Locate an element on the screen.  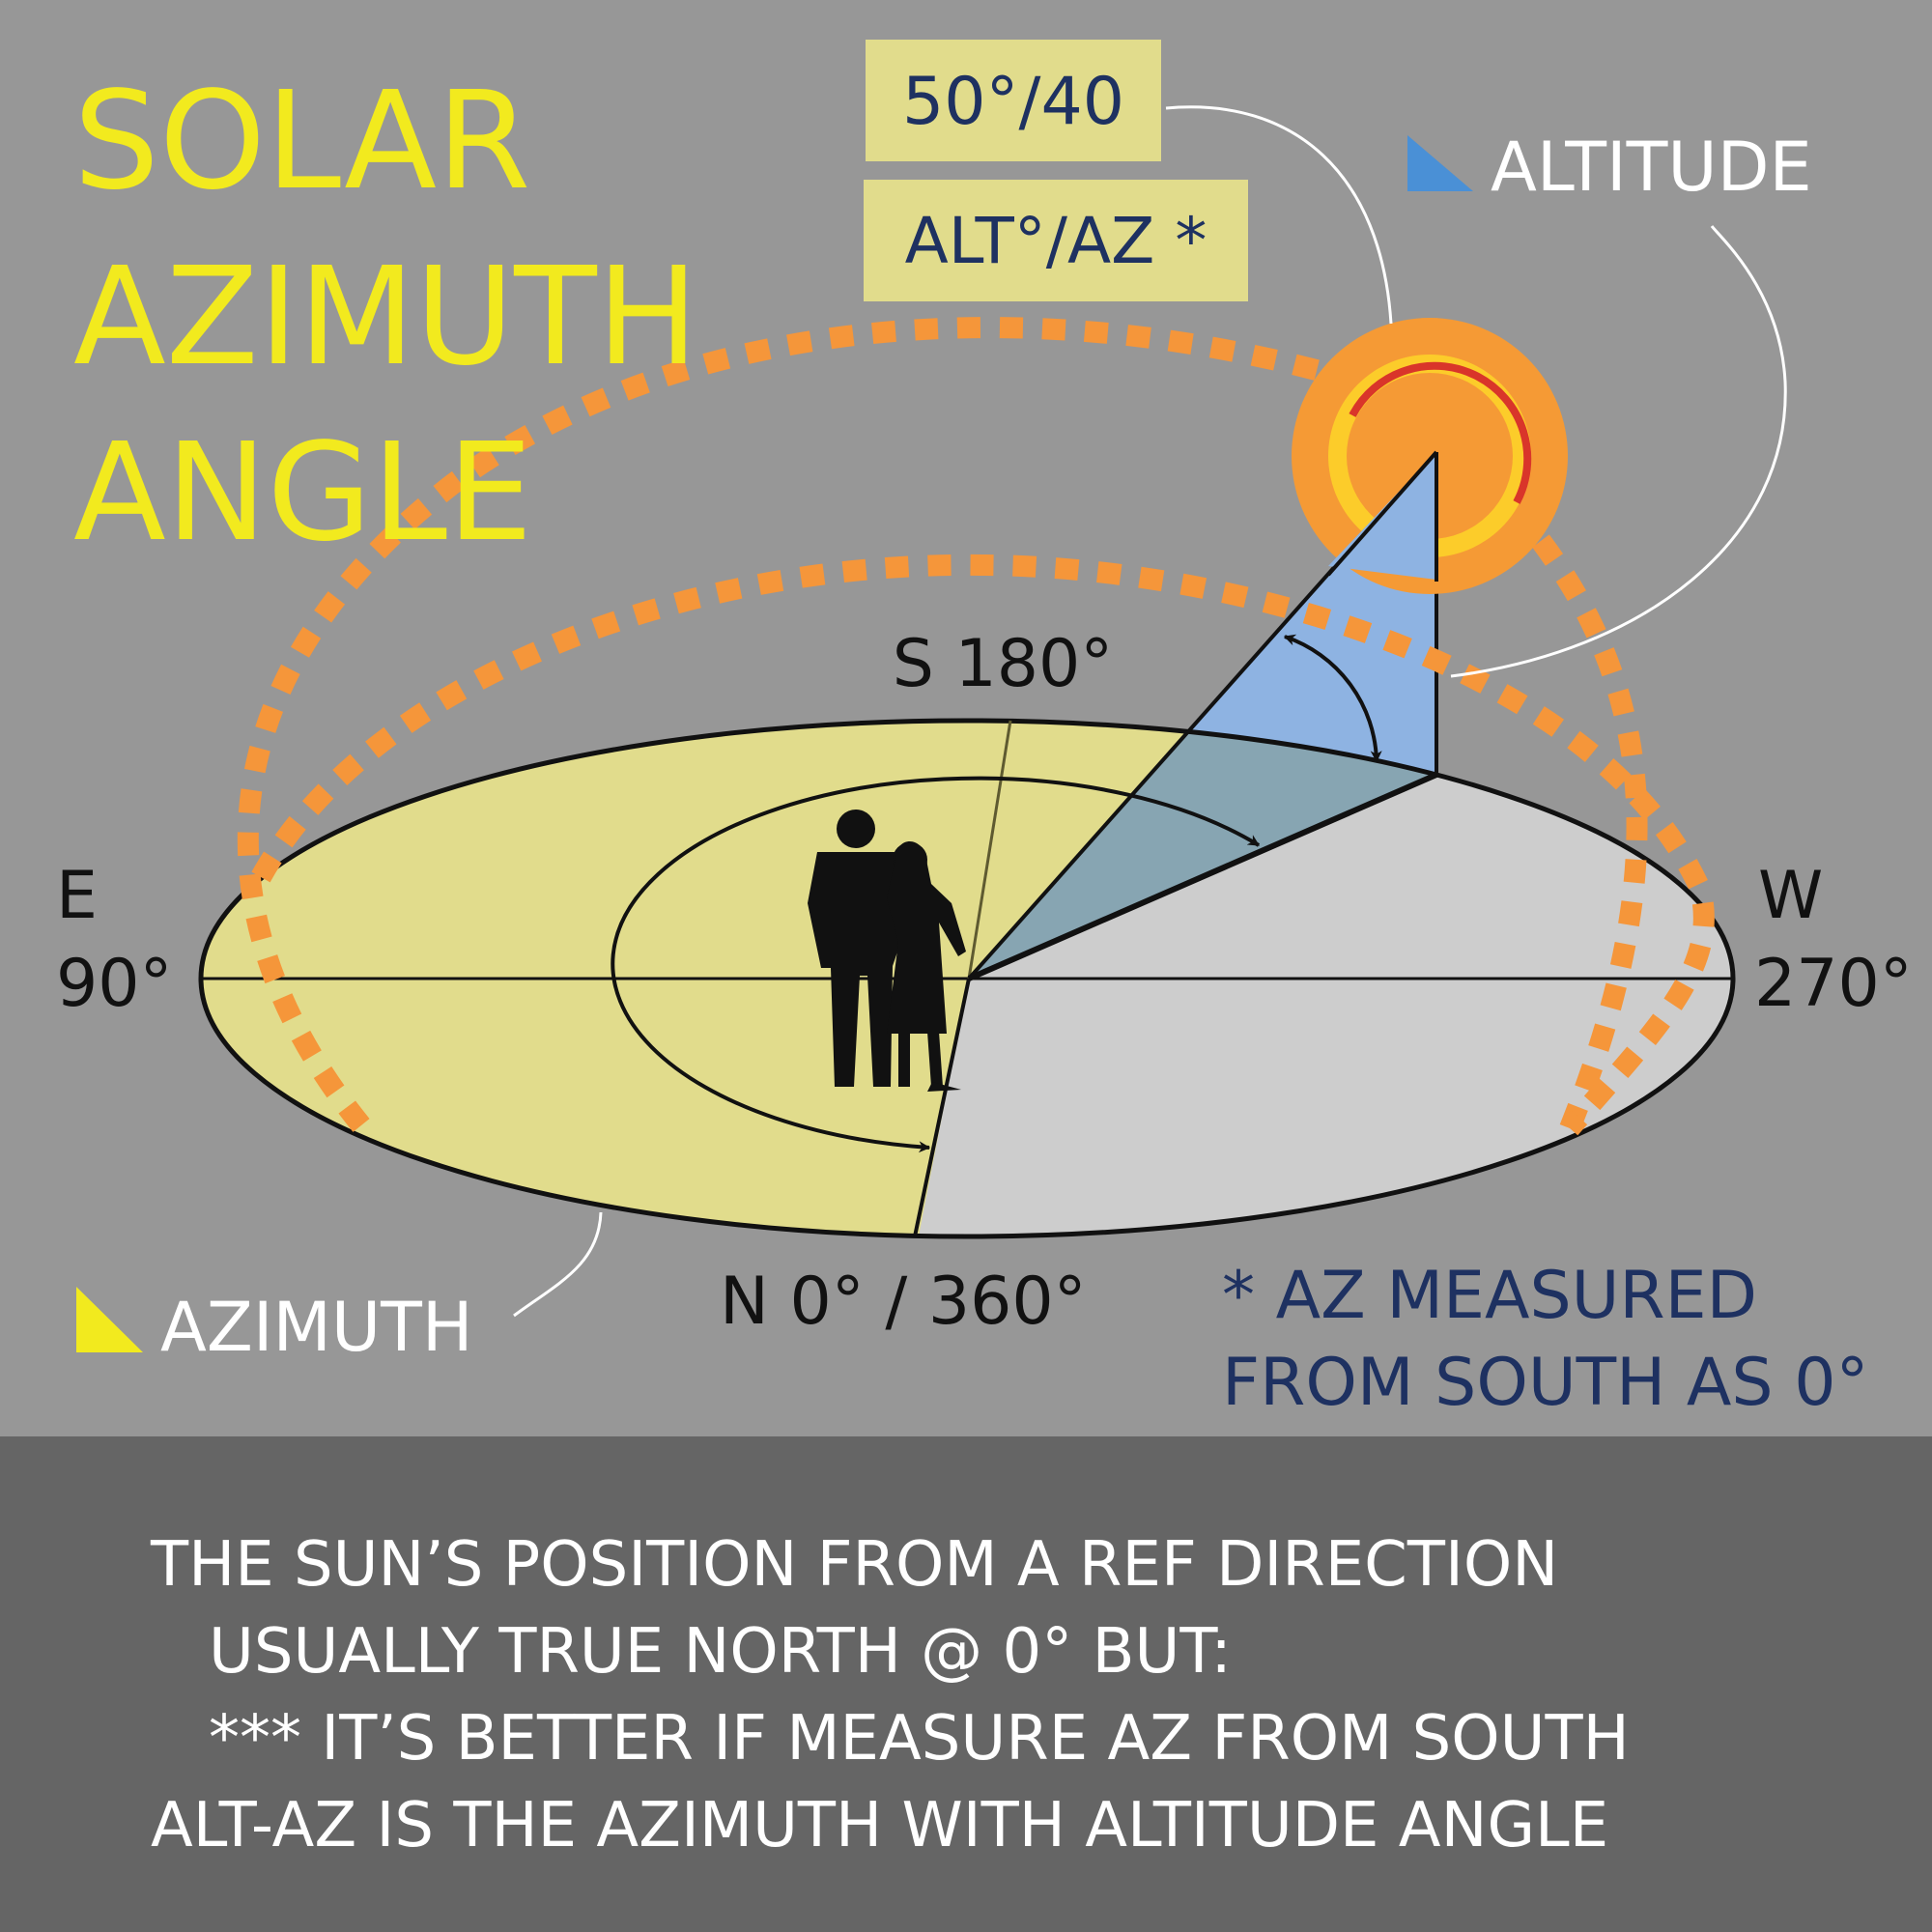
summer-sun-path-right is located at coordinates (1590, 833).